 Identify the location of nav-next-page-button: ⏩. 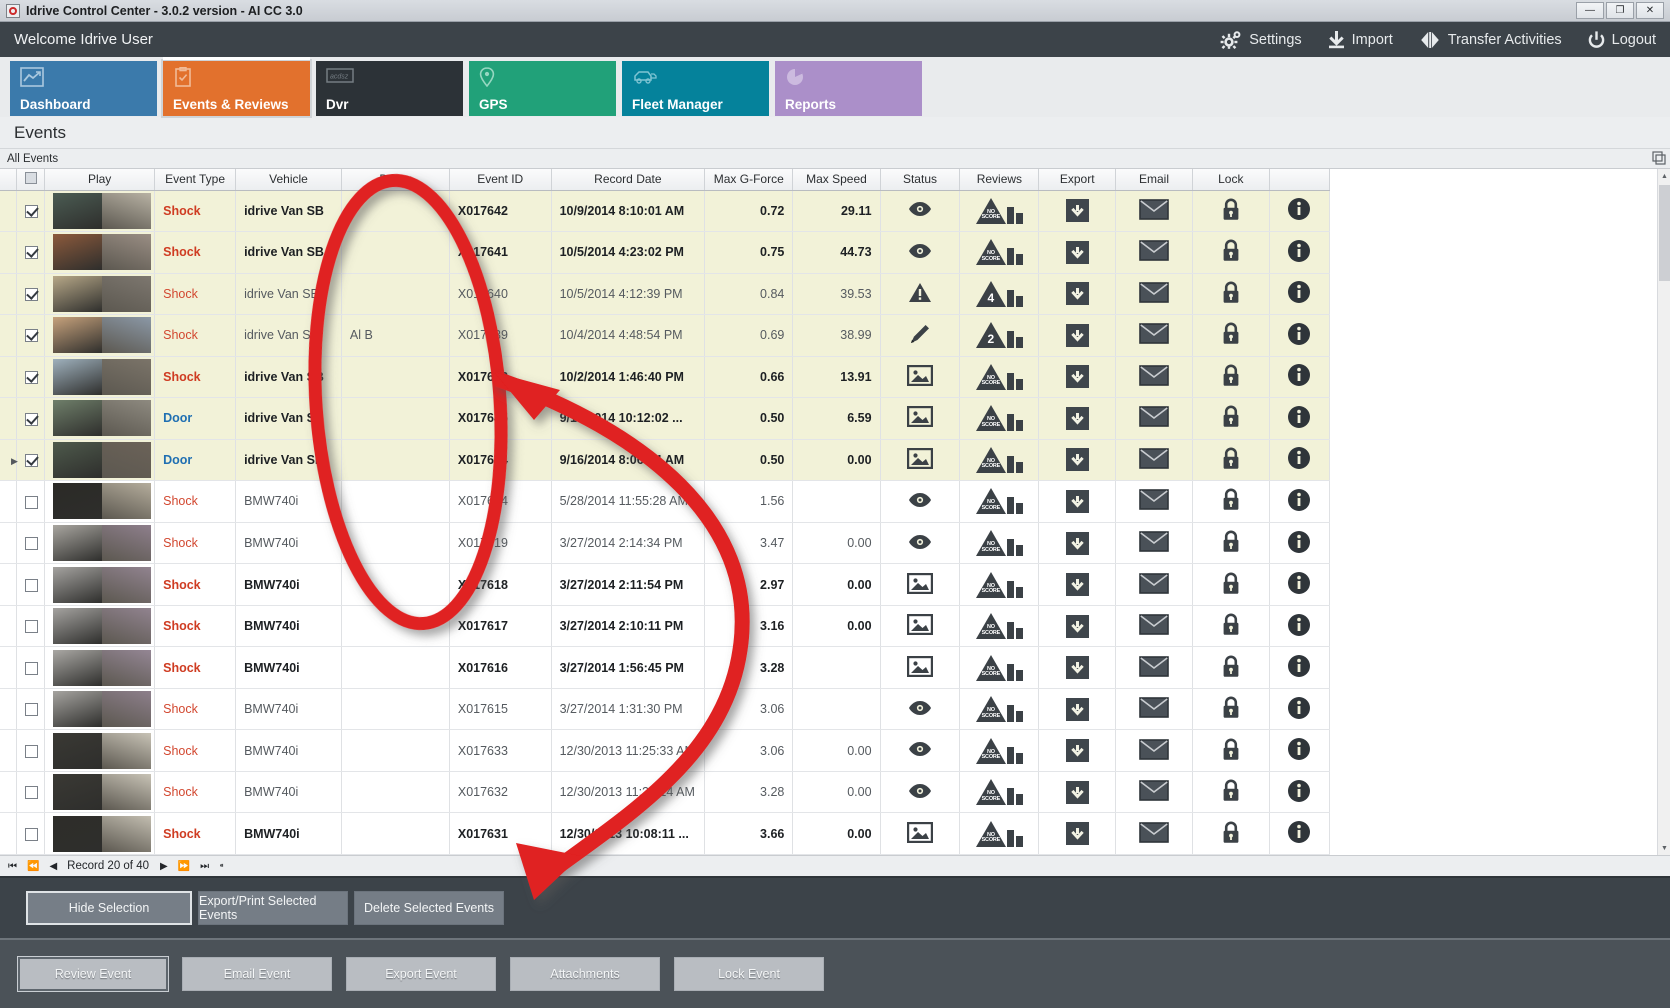
(183, 866).